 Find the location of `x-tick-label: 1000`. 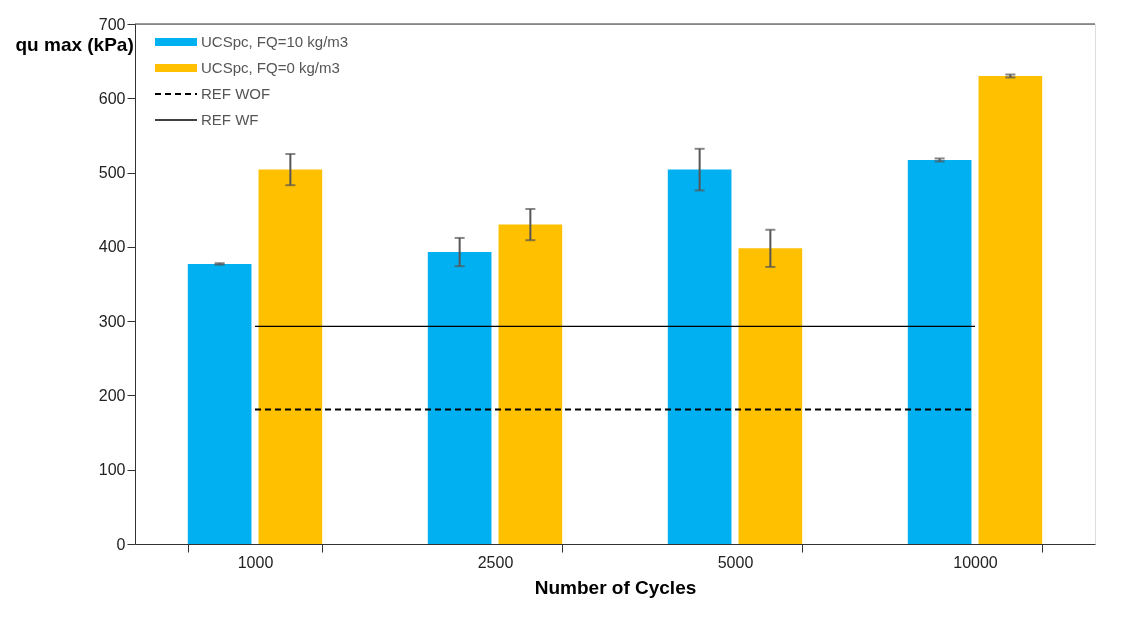

x-tick-label: 1000 is located at coordinates (255, 562).